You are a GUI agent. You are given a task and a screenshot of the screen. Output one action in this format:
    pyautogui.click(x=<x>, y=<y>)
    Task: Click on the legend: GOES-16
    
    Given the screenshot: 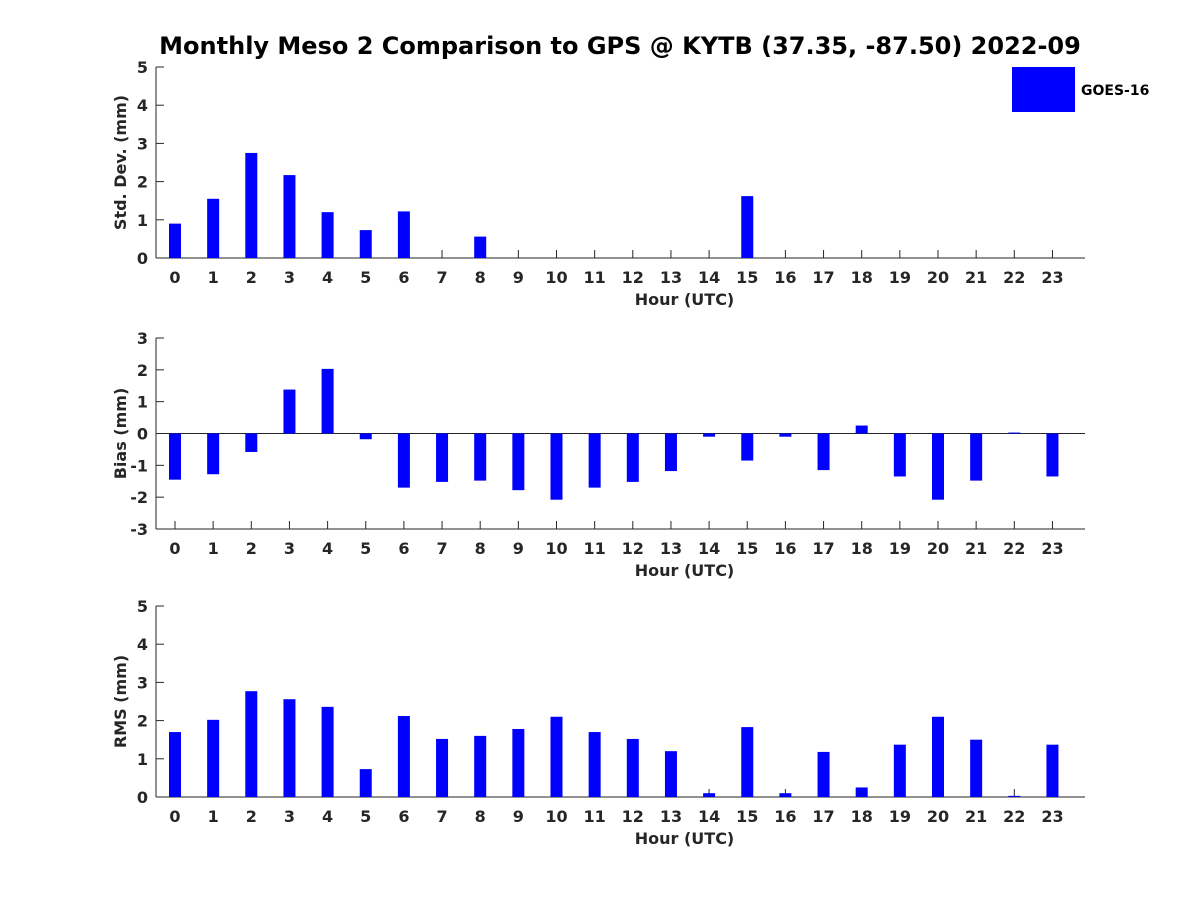 What is the action you would take?
    pyautogui.click(x=1080, y=89)
    